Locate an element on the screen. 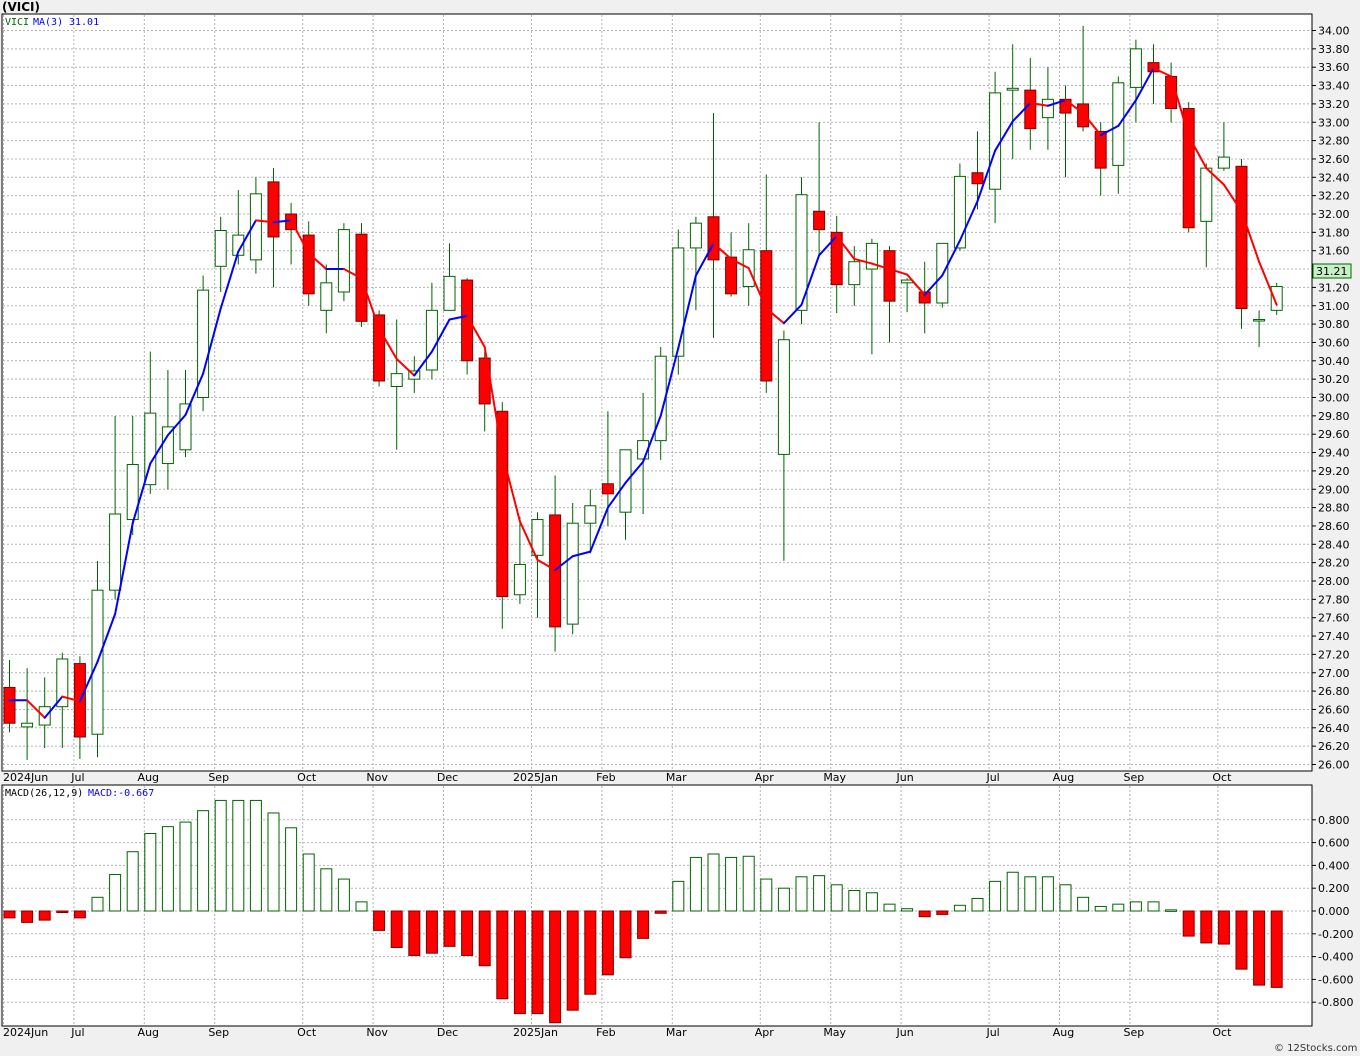 This screenshot has height=1056, width=1360. month-label: May is located at coordinates (834, 777).